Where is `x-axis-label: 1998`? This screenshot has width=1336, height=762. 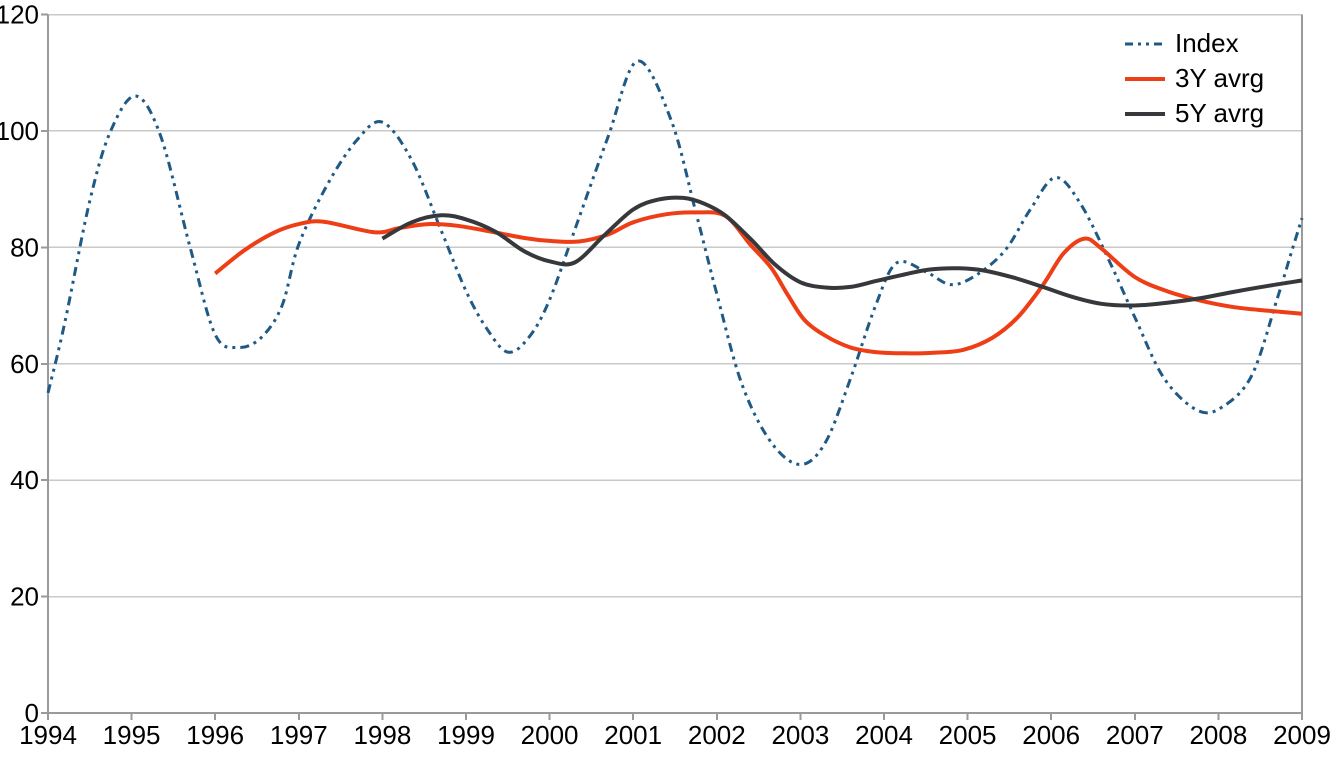
x-axis-label: 1998 is located at coordinates (382, 735).